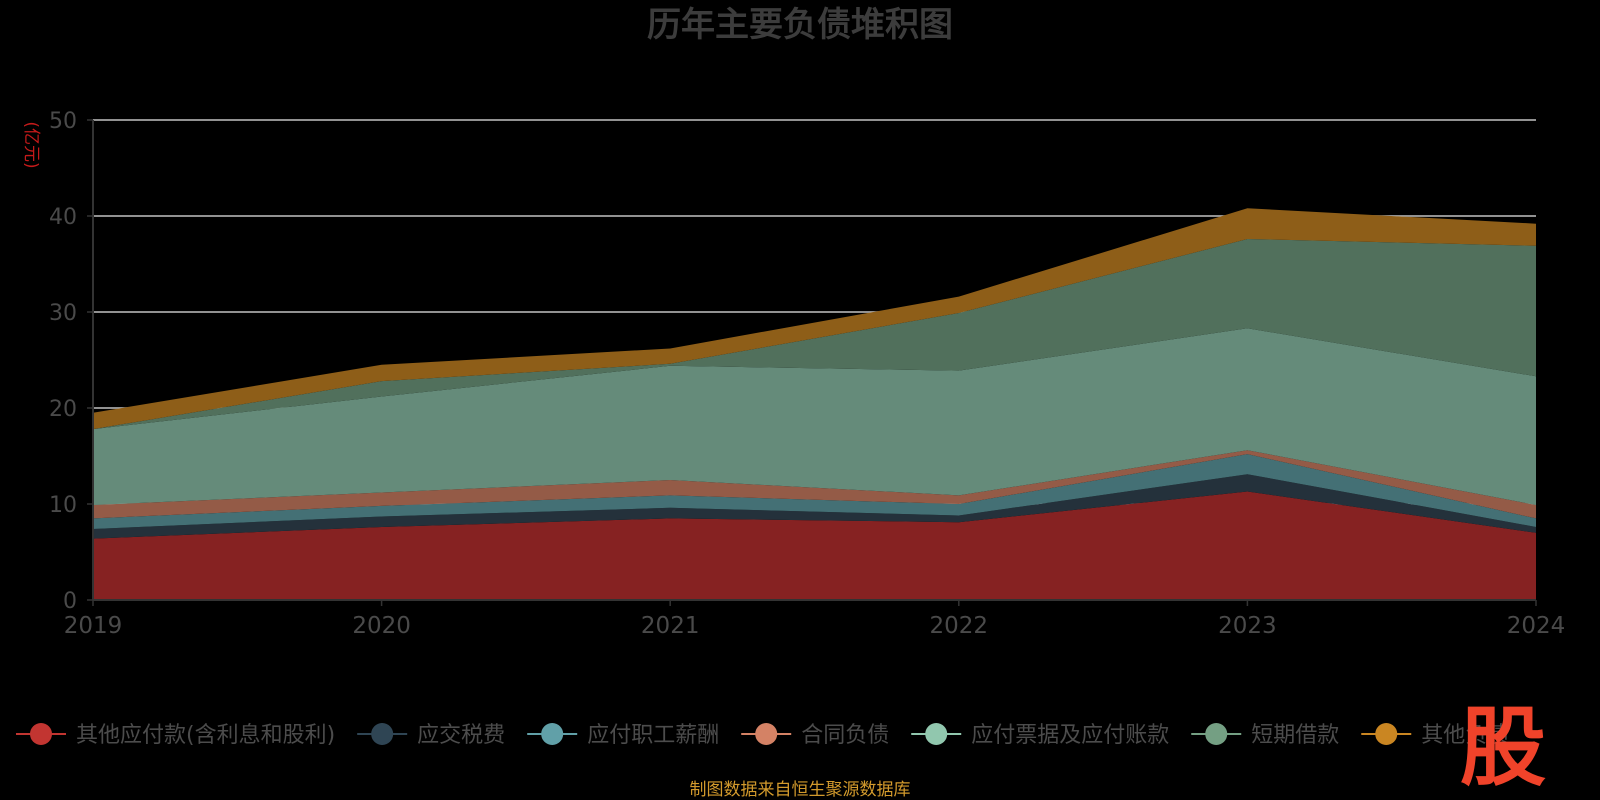  I want to click on legend-item-2: 应付职工薪酬, so click(623, 735).